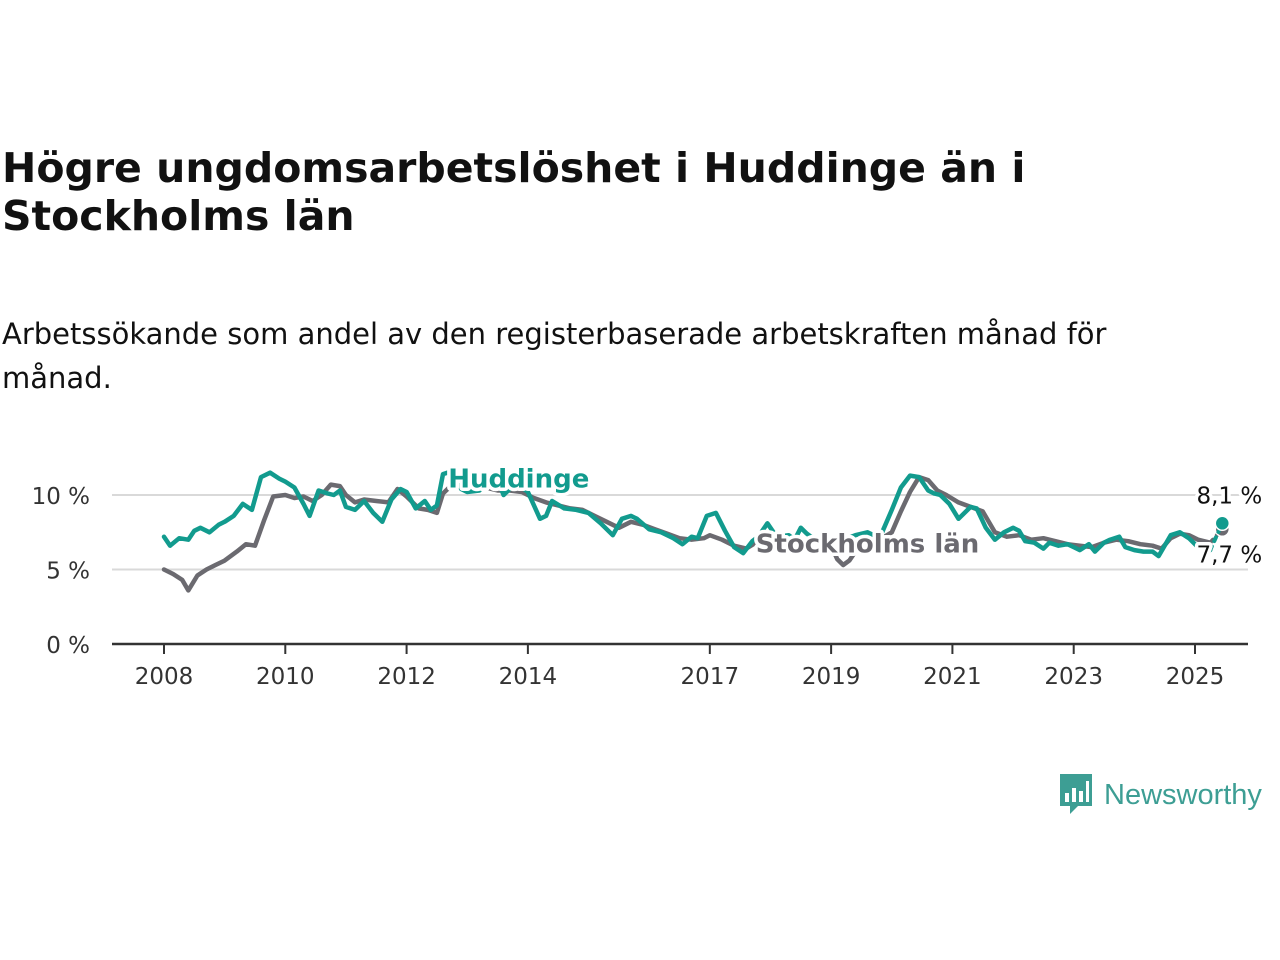 The image size is (1280, 960). I want to click on brand: Newsworthy, so click(1160, 795).